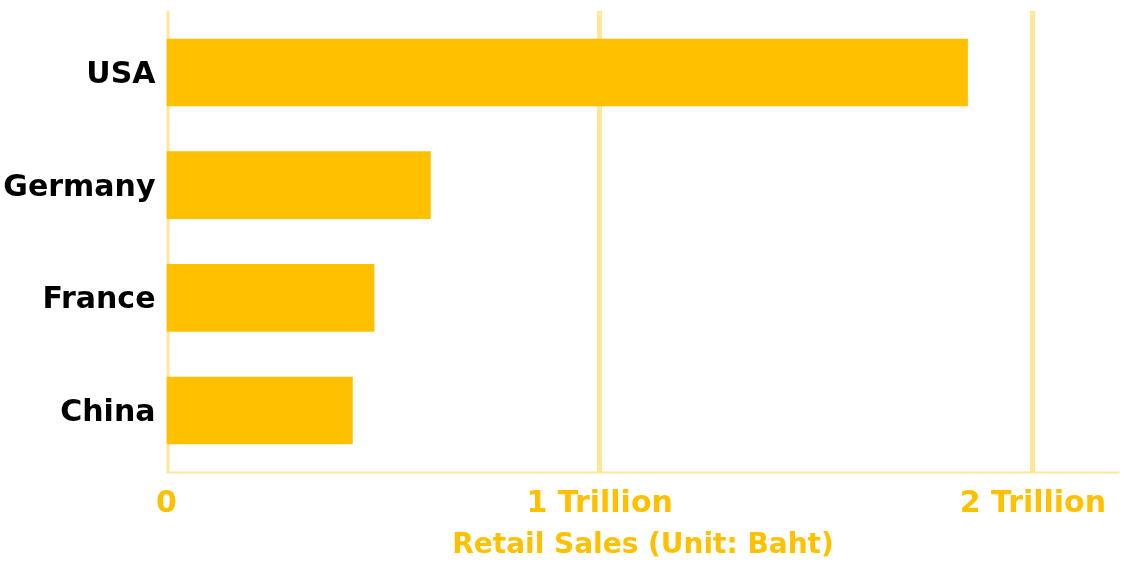  I want to click on x-axis-title: Retail Sales (Unit: Baht), so click(643, 543).